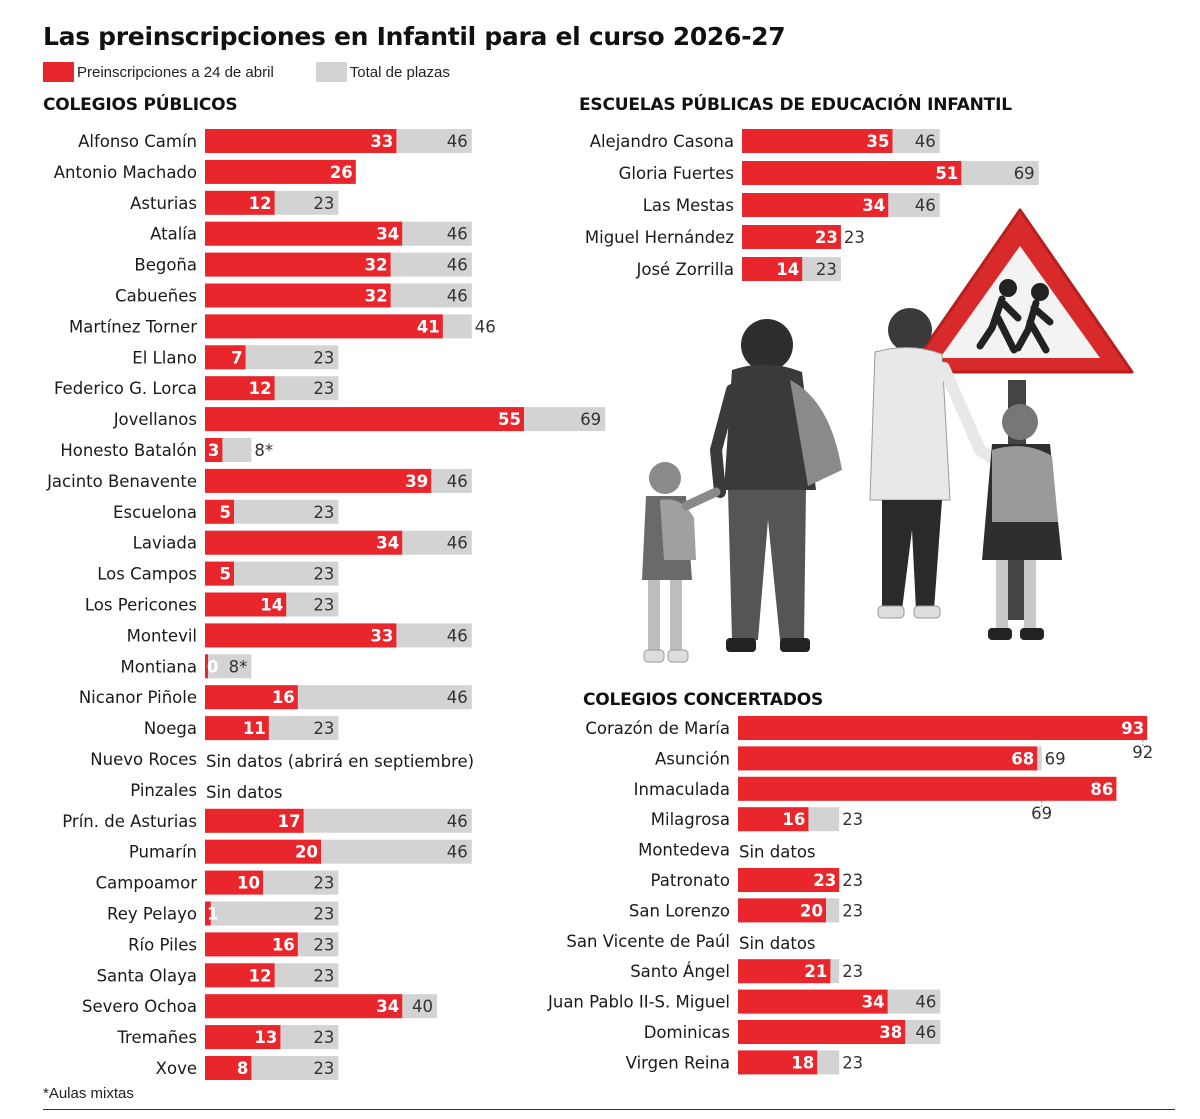  Describe the element at coordinates (152, 914) in the screenshot. I see `public-row-25-category-label: Rey Pelayo` at that location.